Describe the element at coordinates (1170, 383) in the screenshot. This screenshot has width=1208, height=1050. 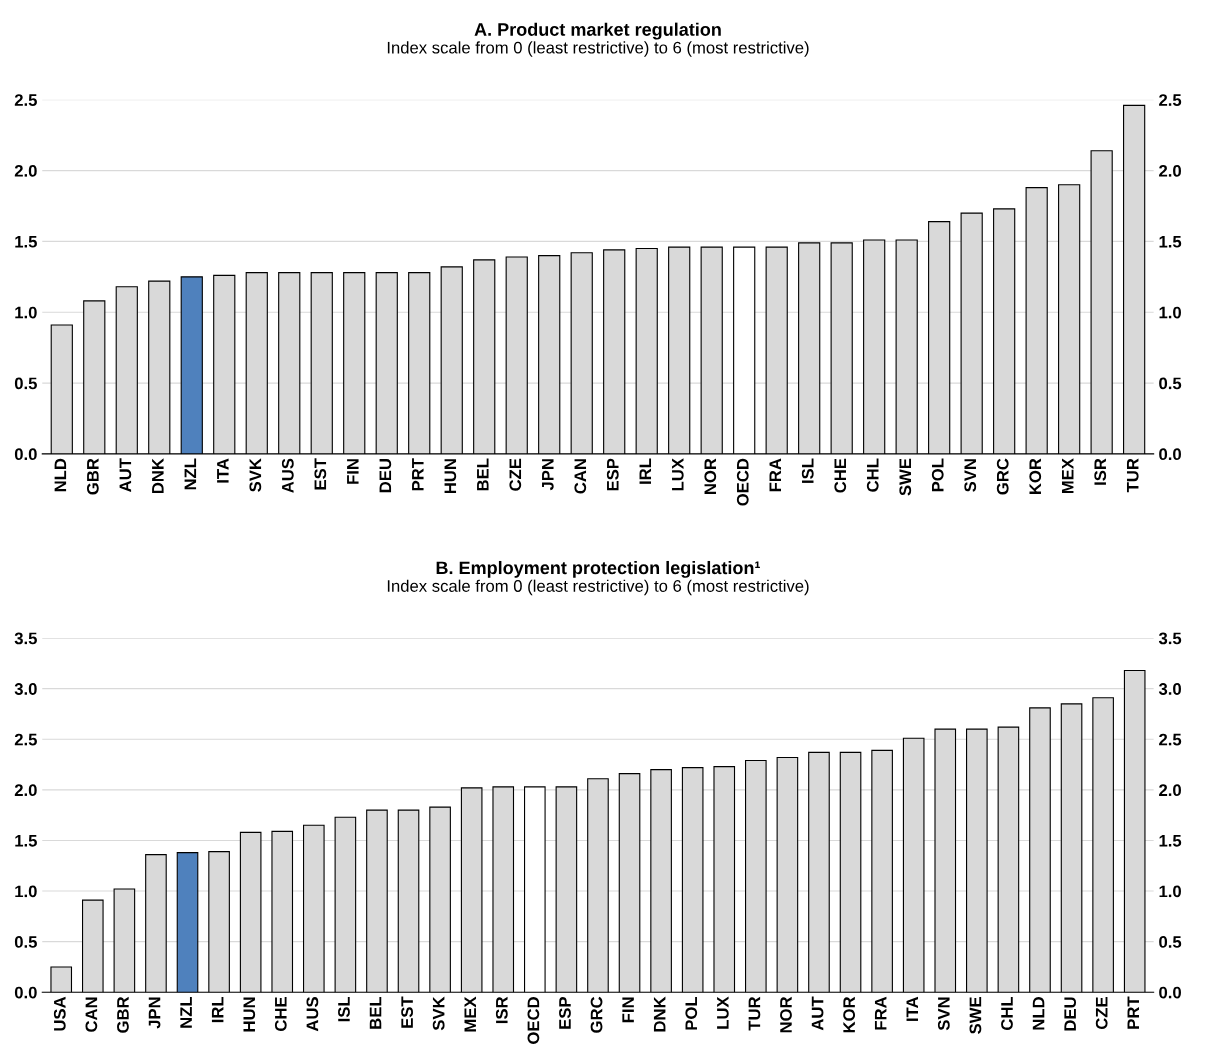
I see `y2-tick-label: 0.5` at that location.